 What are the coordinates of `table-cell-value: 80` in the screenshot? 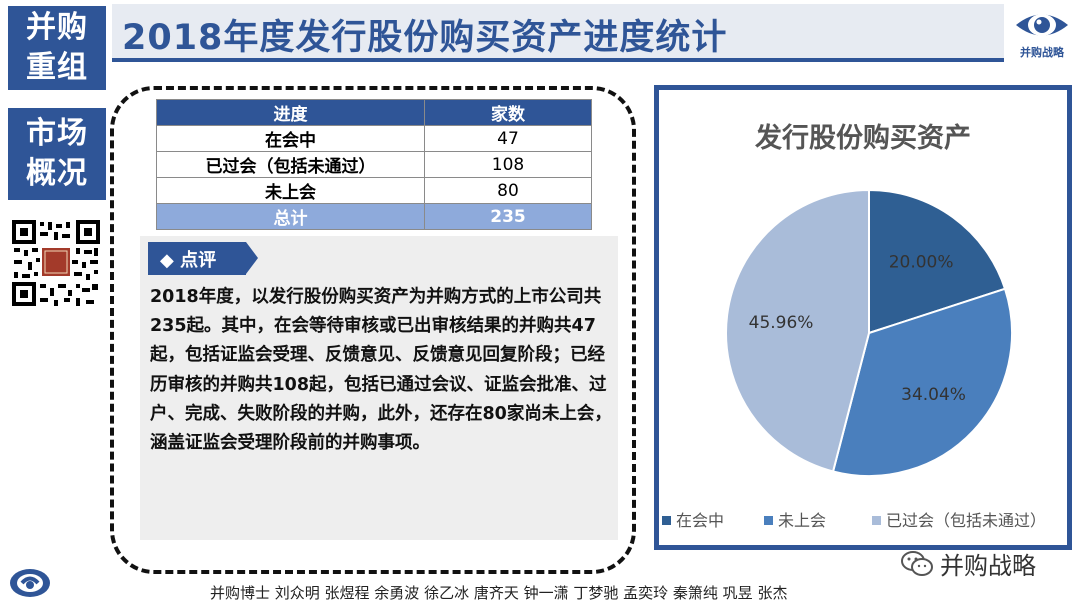 It's located at (508, 190).